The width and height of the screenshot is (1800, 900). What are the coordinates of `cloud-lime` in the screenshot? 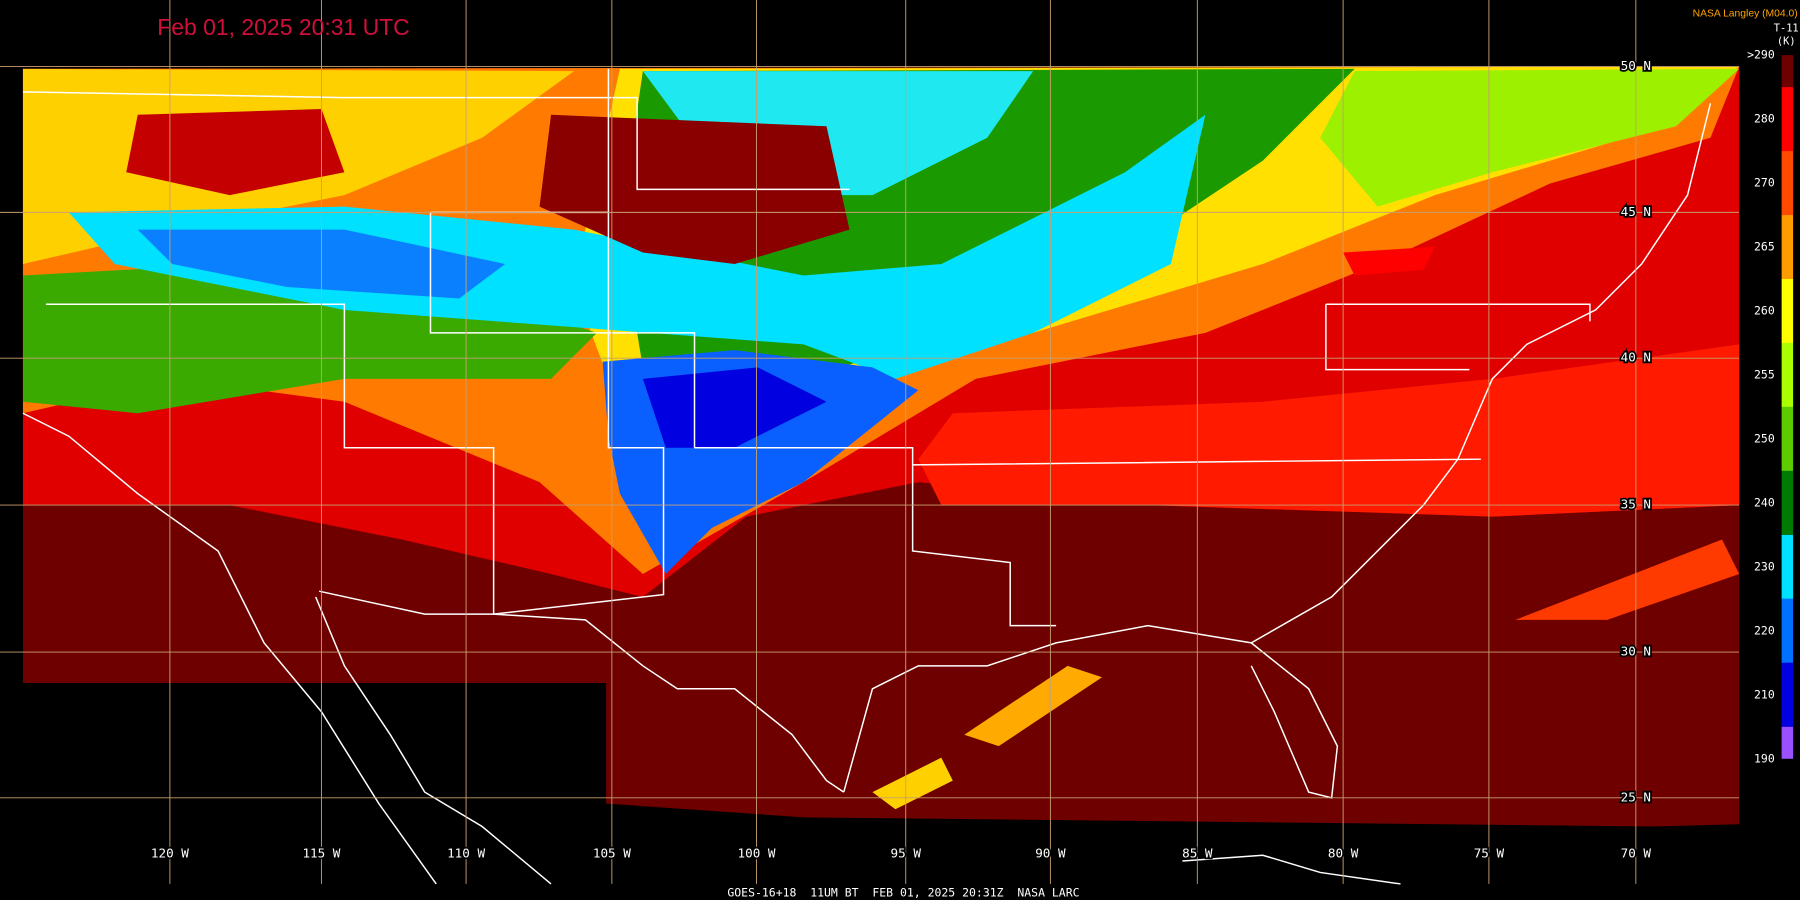 It's located at (1530, 137).